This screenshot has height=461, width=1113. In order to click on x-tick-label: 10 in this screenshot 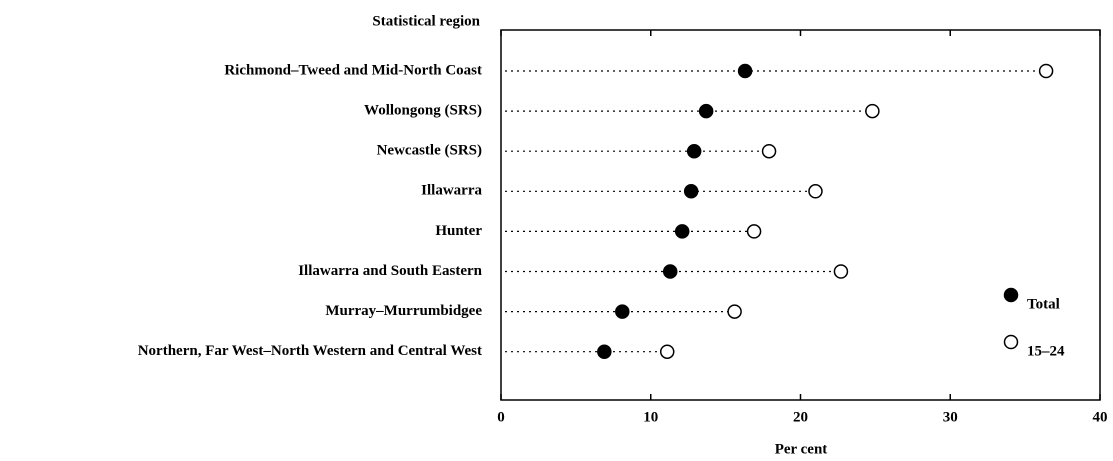, I will do `click(650, 417)`.